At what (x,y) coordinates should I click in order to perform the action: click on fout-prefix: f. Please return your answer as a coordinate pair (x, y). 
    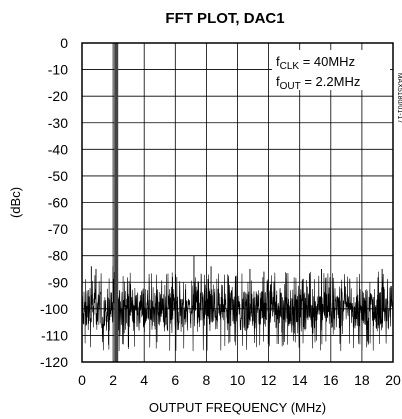
    Looking at the image, I should click on (278, 81).